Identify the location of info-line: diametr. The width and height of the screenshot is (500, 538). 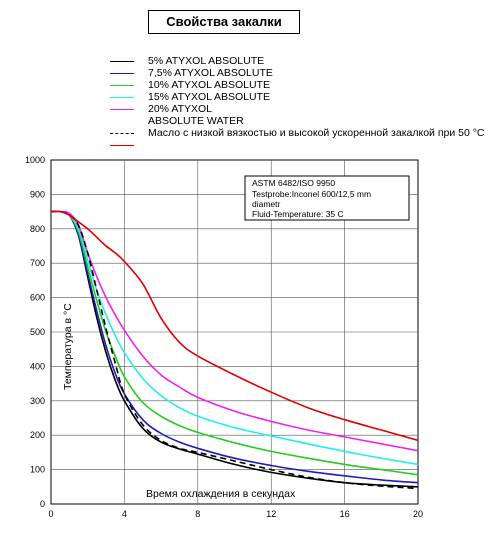
(266, 204).